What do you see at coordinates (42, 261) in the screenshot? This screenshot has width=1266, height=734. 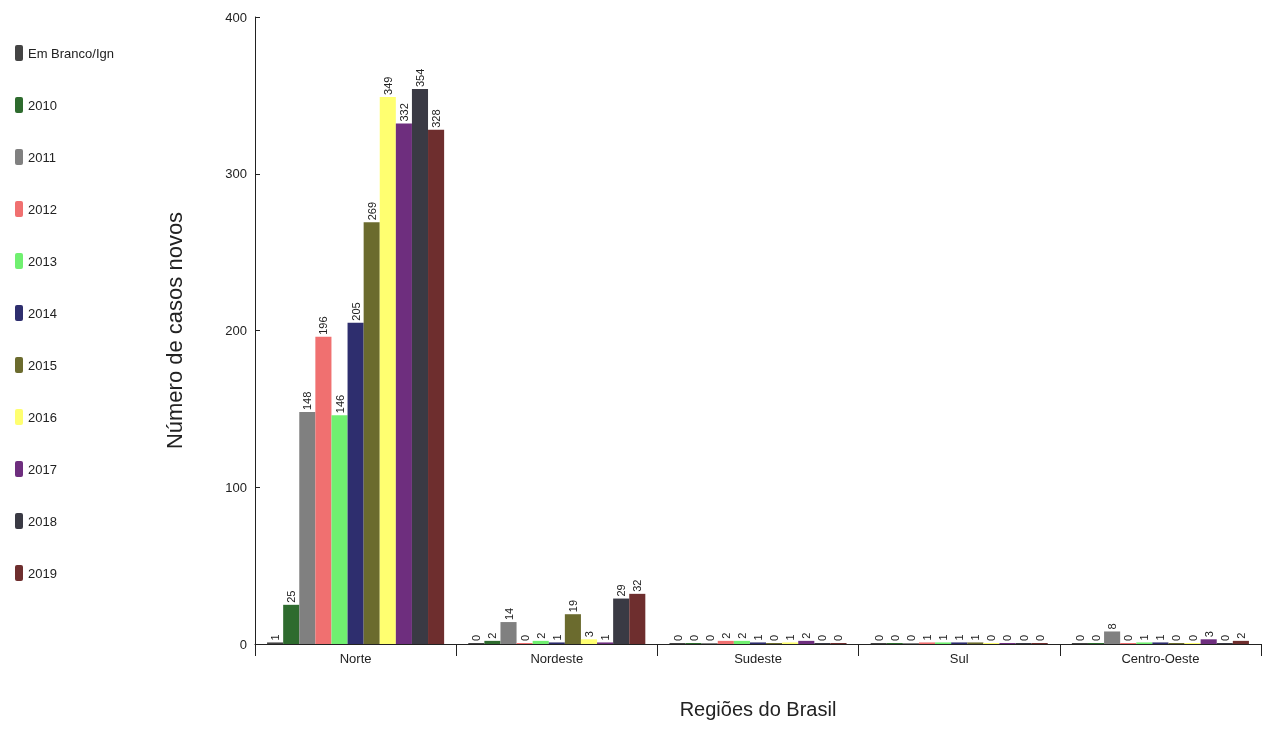 I see `legend-label: 2013` at bounding box center [42, 261].